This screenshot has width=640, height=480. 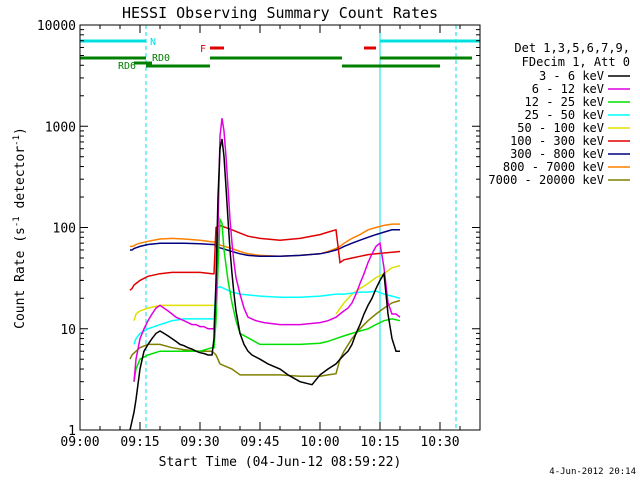 I want to click on legend-header-1: Det 1,3,5,6,7,9,, so click(x=572, y=48).